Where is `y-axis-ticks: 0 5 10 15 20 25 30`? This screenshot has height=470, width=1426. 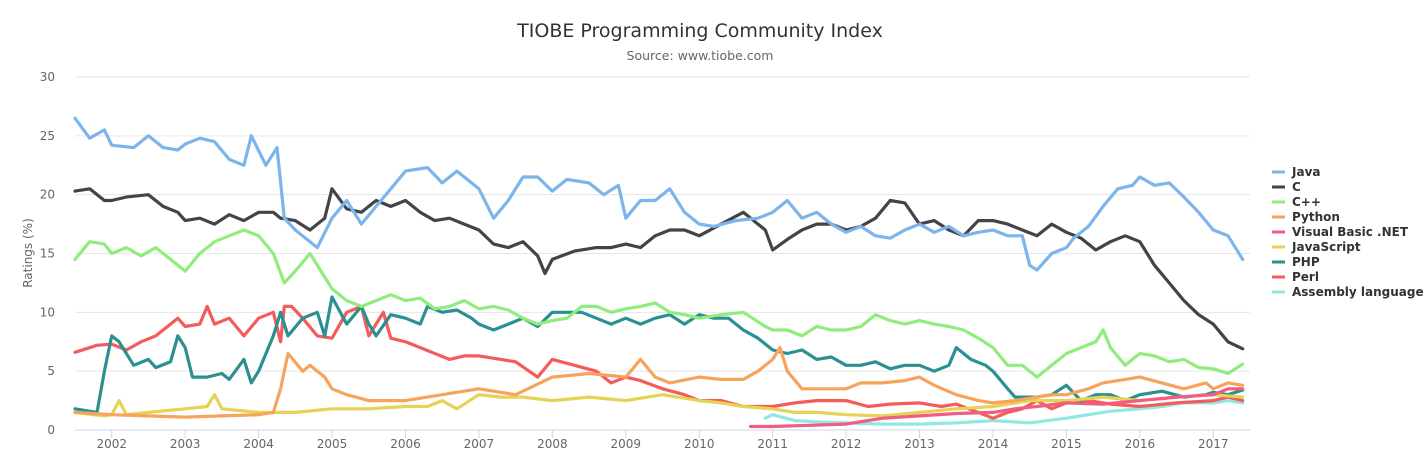
y-axis-ticks: 0 5 10 15 20 25 30 is located at coordinates (47, 253).